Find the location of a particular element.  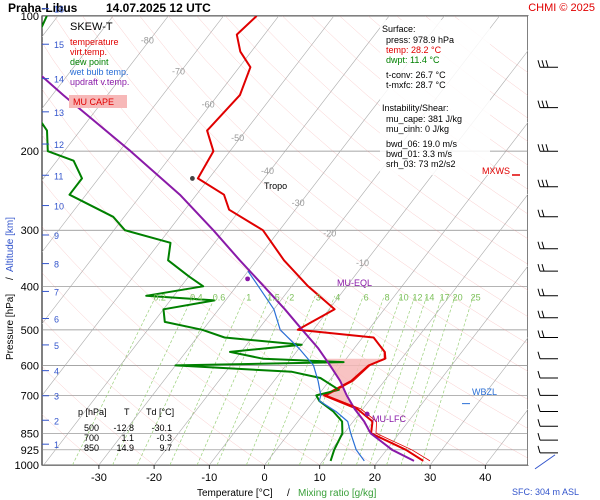

mu-cape-swatch is located at coordinates (98, 101).